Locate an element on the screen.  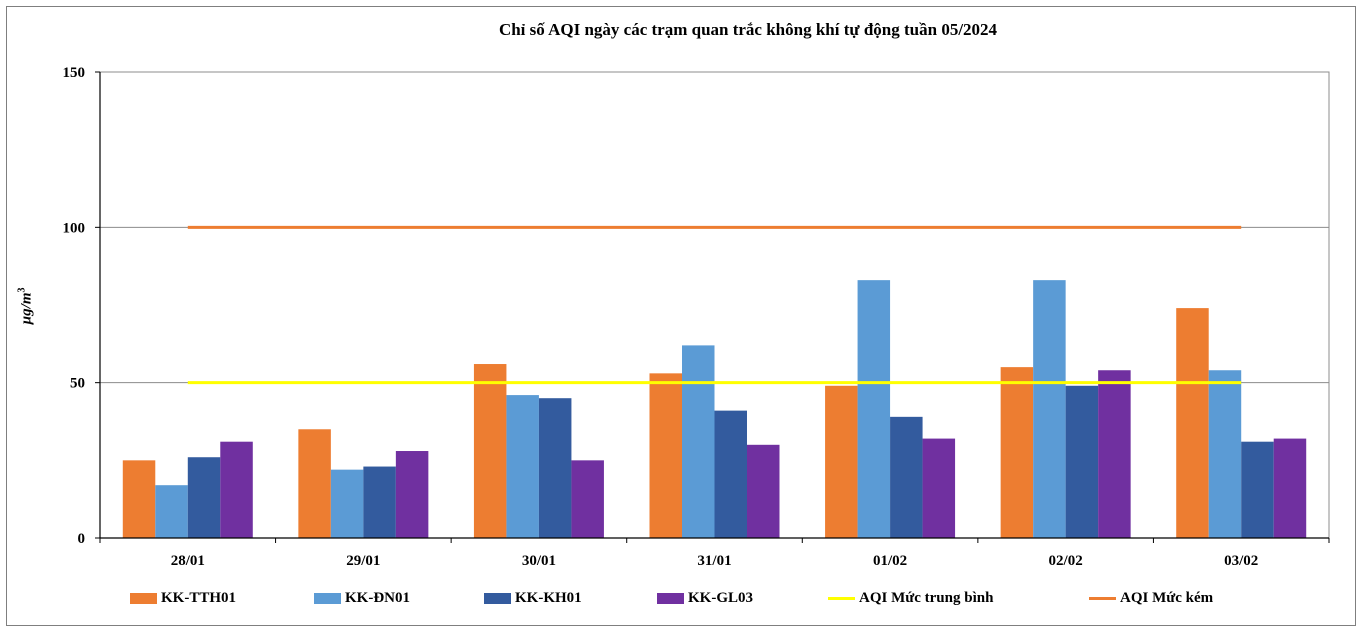
bar-KK-ĐN01-02/02 is located at coordinates (1049, 409).